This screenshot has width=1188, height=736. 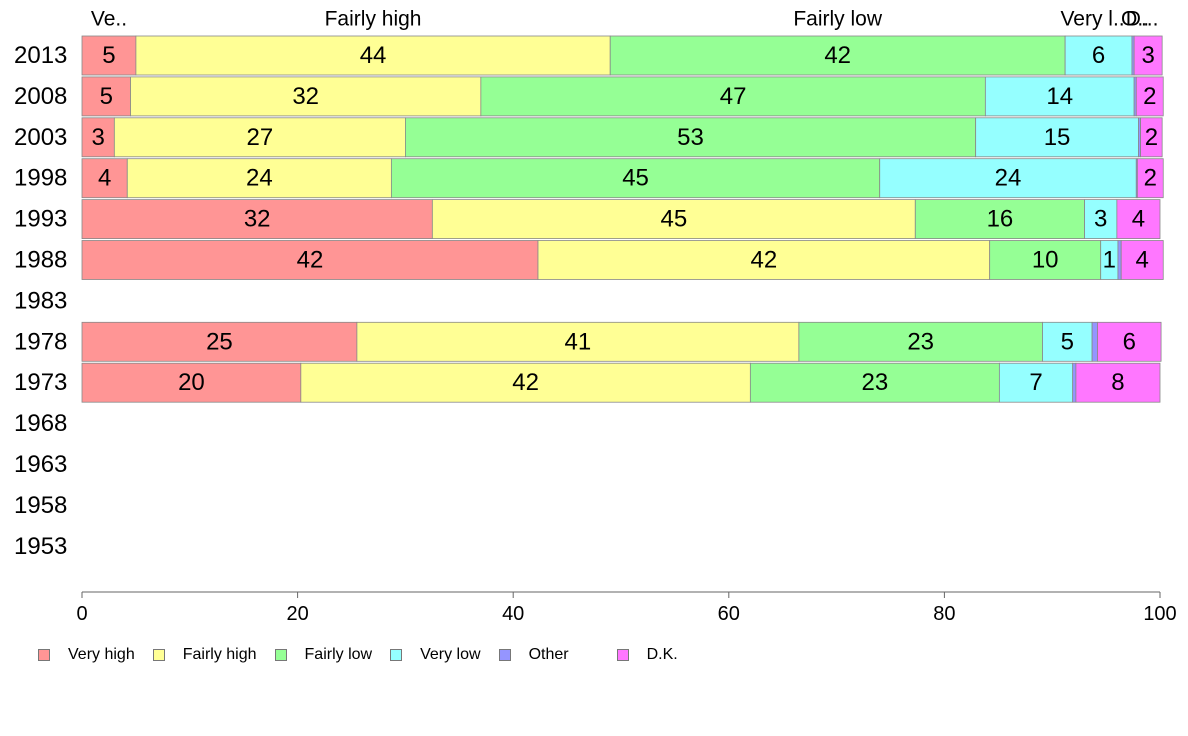 I want to click on bar-1973-very-low, so click(x=1036, y=382).